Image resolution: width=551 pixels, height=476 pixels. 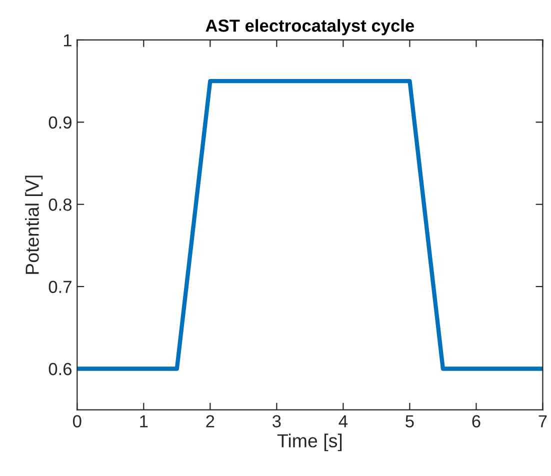 What do you see at coordinates (276, 421) in the screenshot?
I see `x-tick-label: 3` at bounding box center [276, 421].